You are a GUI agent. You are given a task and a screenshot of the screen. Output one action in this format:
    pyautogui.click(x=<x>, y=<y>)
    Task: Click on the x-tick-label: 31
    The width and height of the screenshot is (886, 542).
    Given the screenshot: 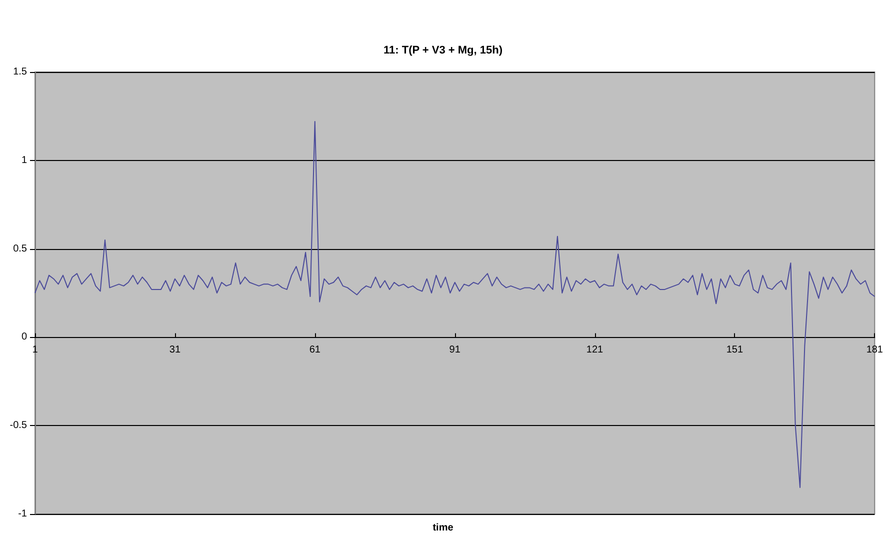 What is the action you would take?
    pyautogui.click(x=175, y=350)
    